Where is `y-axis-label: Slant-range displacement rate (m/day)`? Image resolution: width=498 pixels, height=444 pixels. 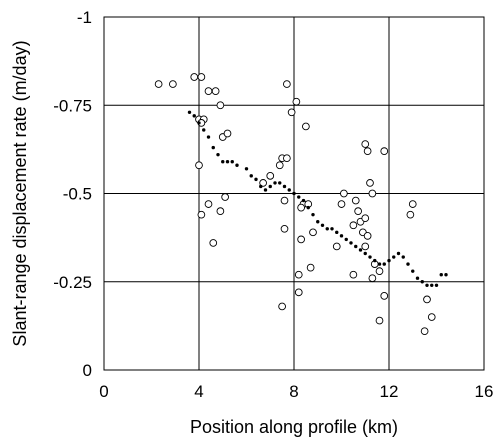
y-axis-label: Slant-range displacement rate (m/day) is located at coordinates (20, 193).